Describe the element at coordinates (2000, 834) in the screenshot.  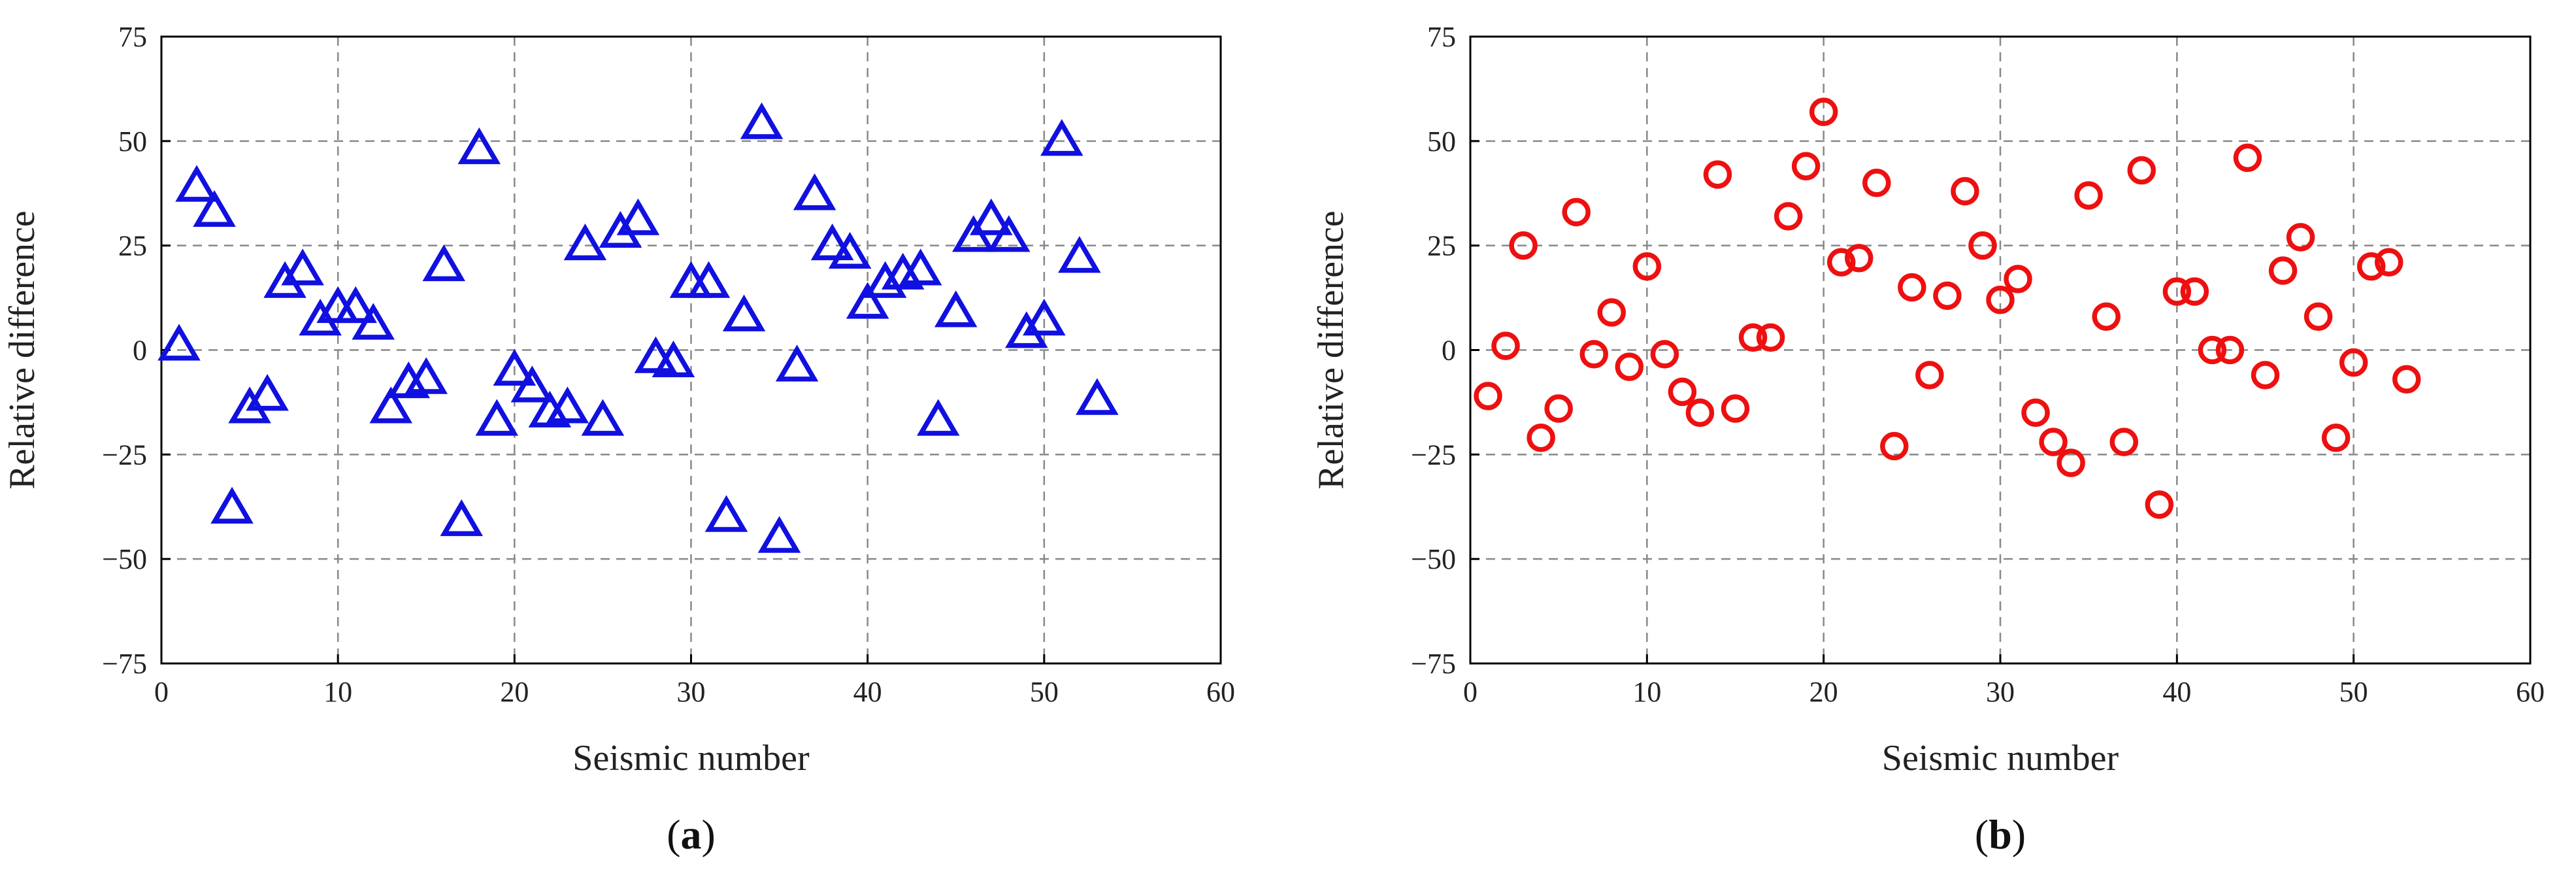
I see `panel-label: (b)` at that location.